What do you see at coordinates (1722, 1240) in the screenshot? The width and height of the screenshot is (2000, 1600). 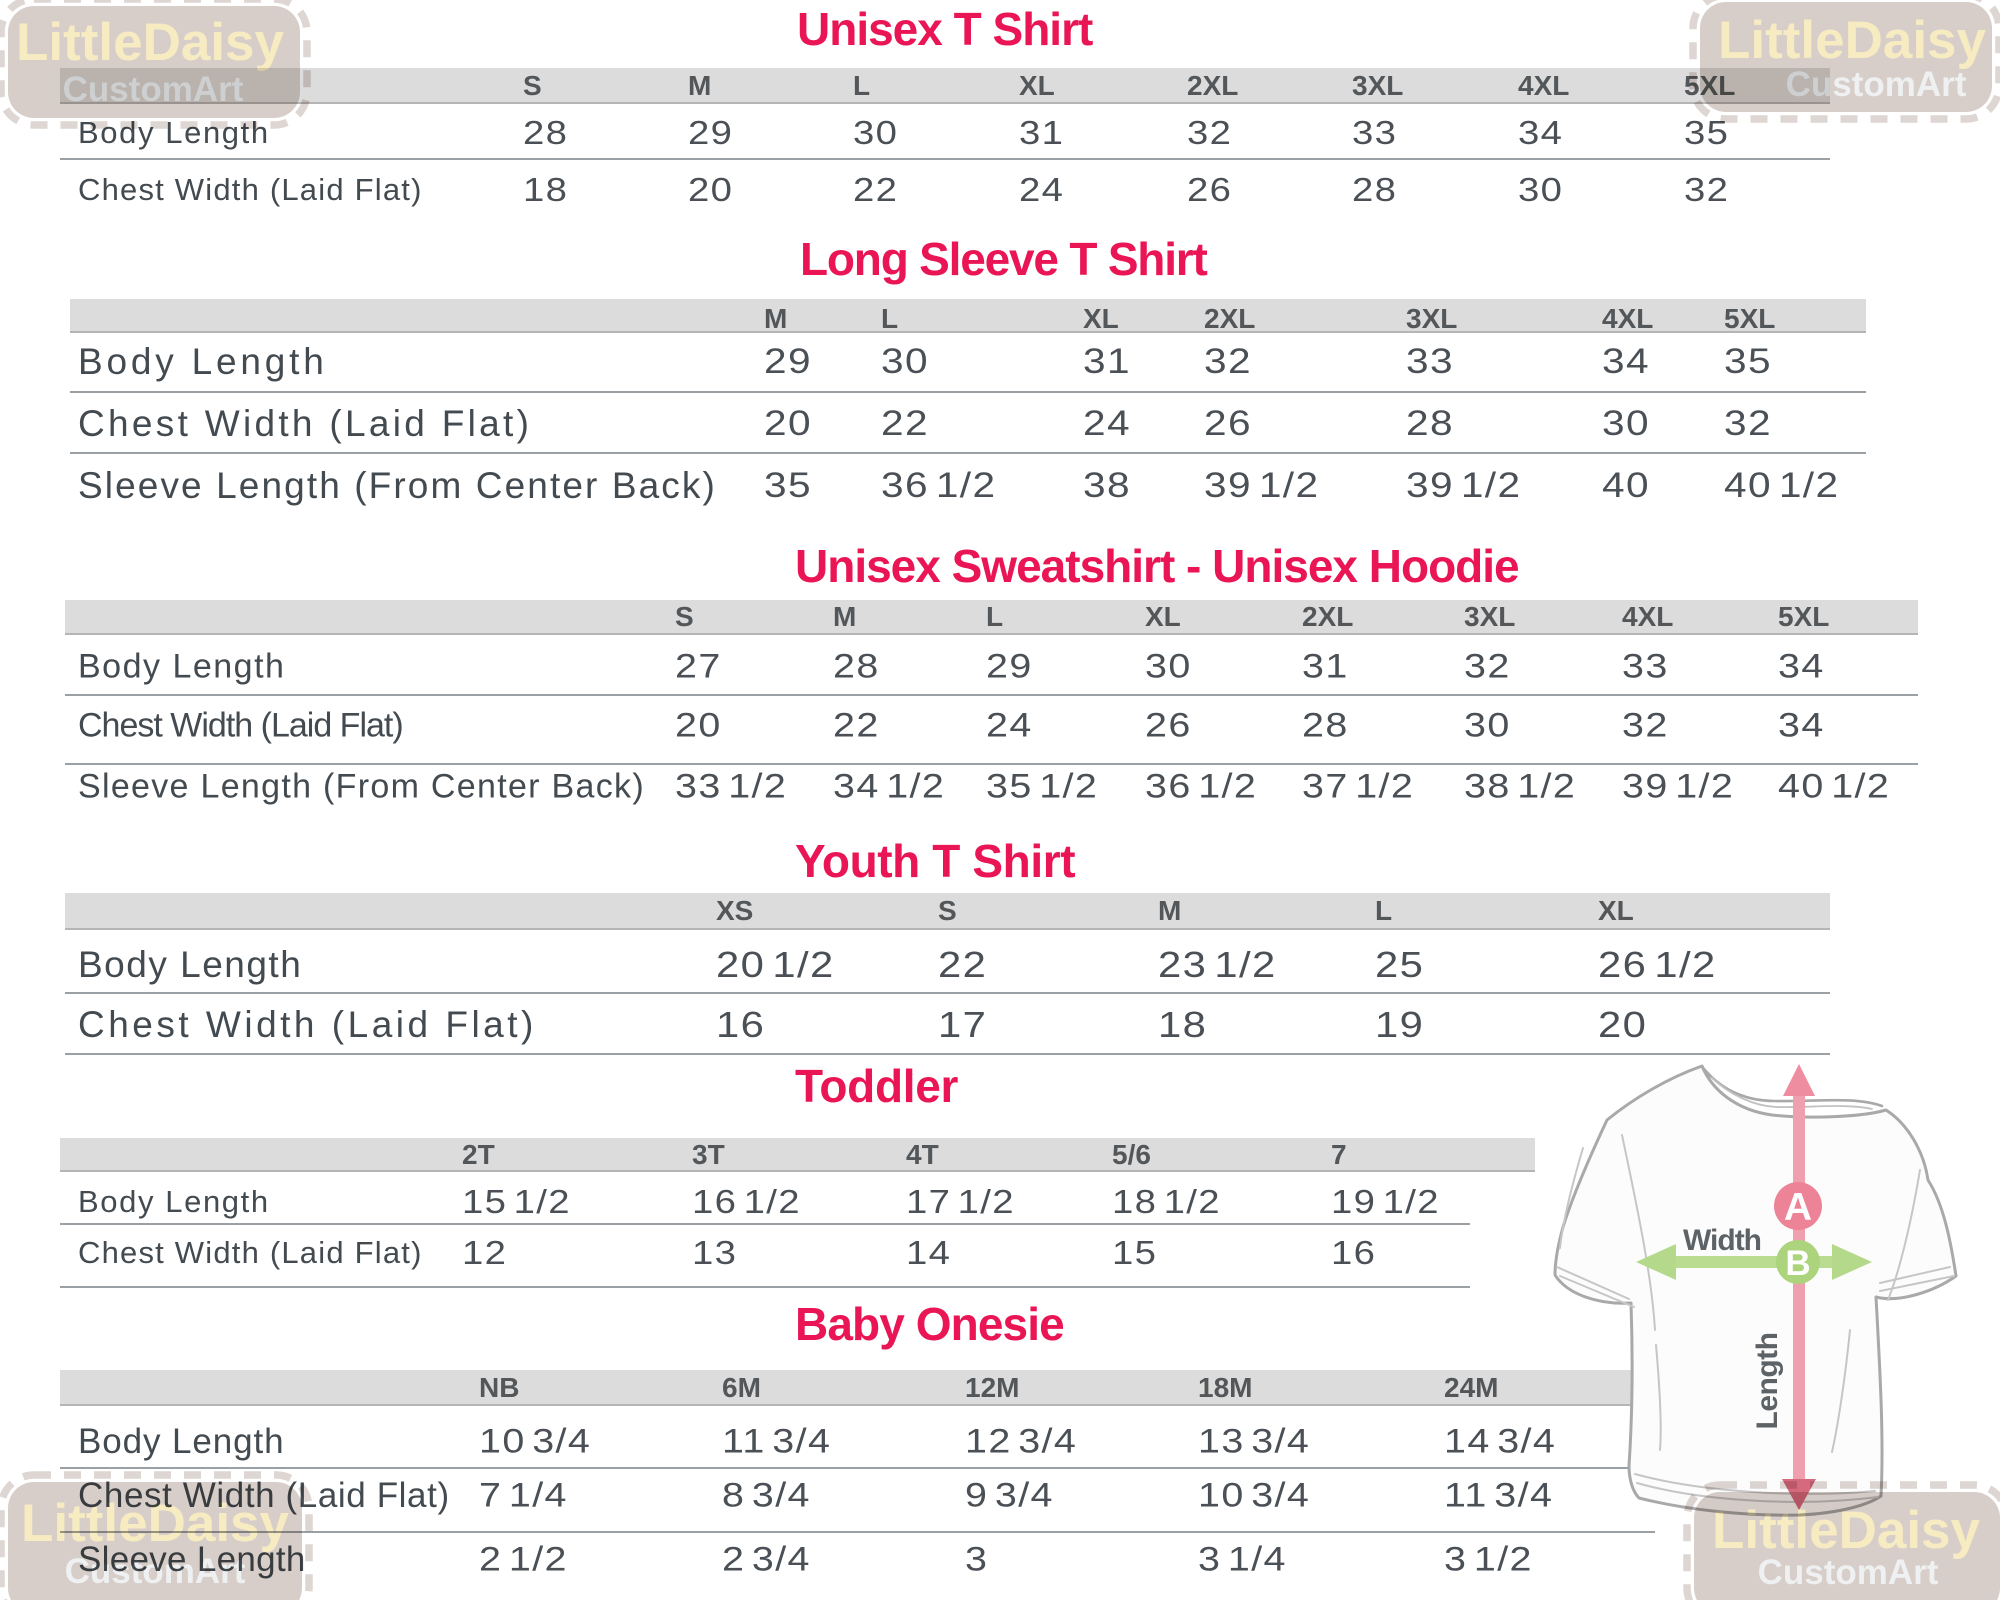 I see `svg-text: Width` at bounding box center [1722, 1240].